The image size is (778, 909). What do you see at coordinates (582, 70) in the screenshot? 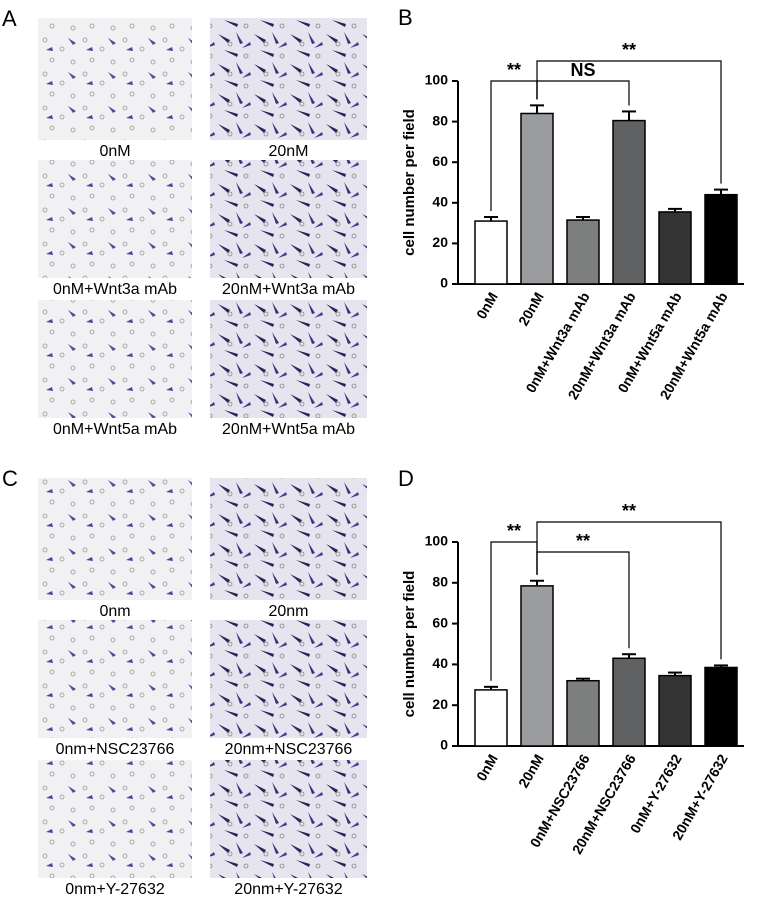
I see `significance-label: NS` at bounding box center [582, 70].